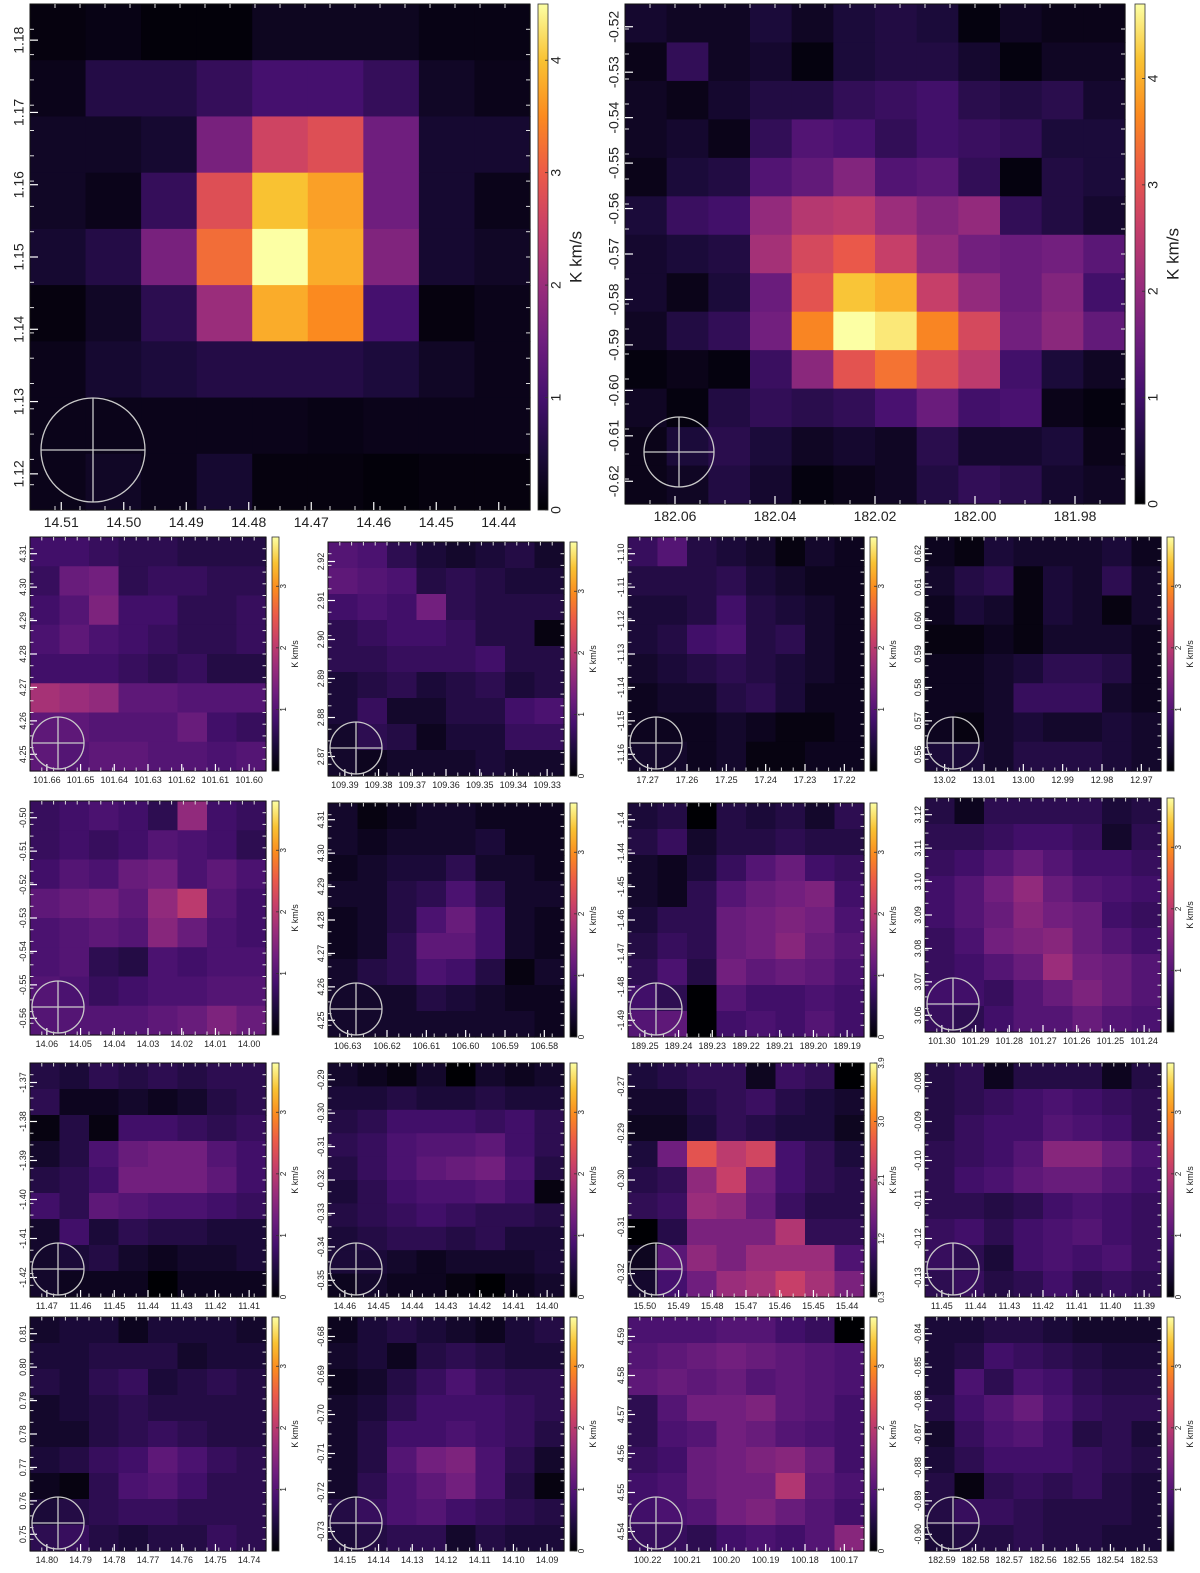 The image size is (1200, 1573). What do you see at coordinates (1010, 1560) in the screenshot?
I see `x-tick-label: 182.57` at bounding box center [1010, 1560].